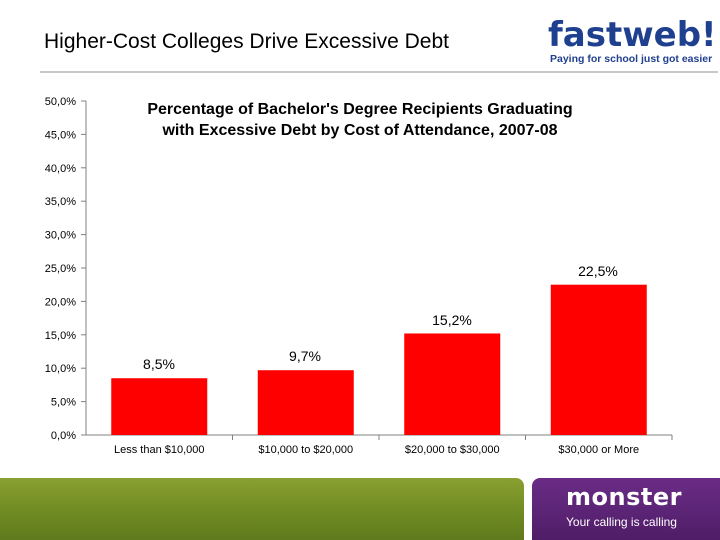 Image resolution: width=720 pixels, height=540 pixels. I want to click on y-tick-label: 40,0%, so click(60, 169).